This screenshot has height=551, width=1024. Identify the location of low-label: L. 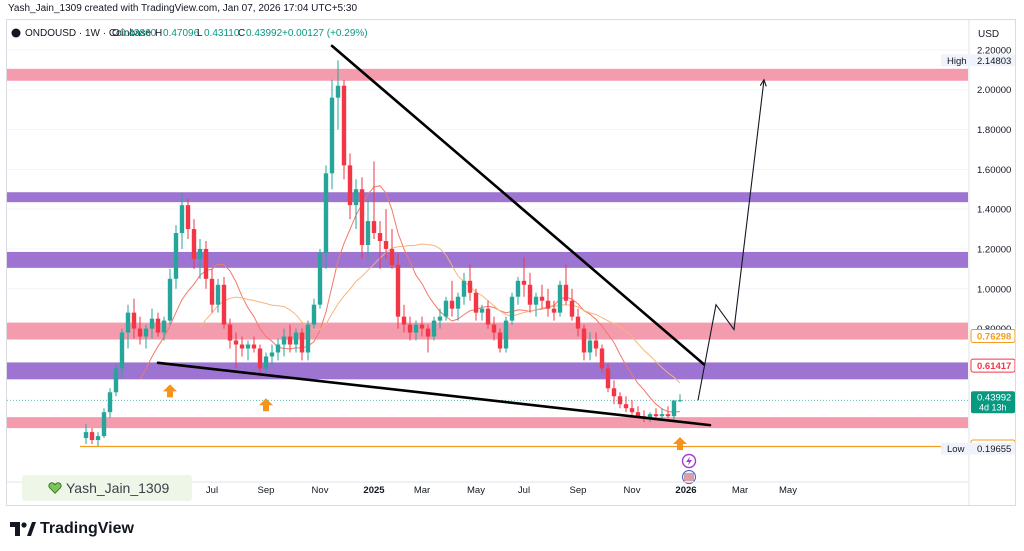
(200, 33).